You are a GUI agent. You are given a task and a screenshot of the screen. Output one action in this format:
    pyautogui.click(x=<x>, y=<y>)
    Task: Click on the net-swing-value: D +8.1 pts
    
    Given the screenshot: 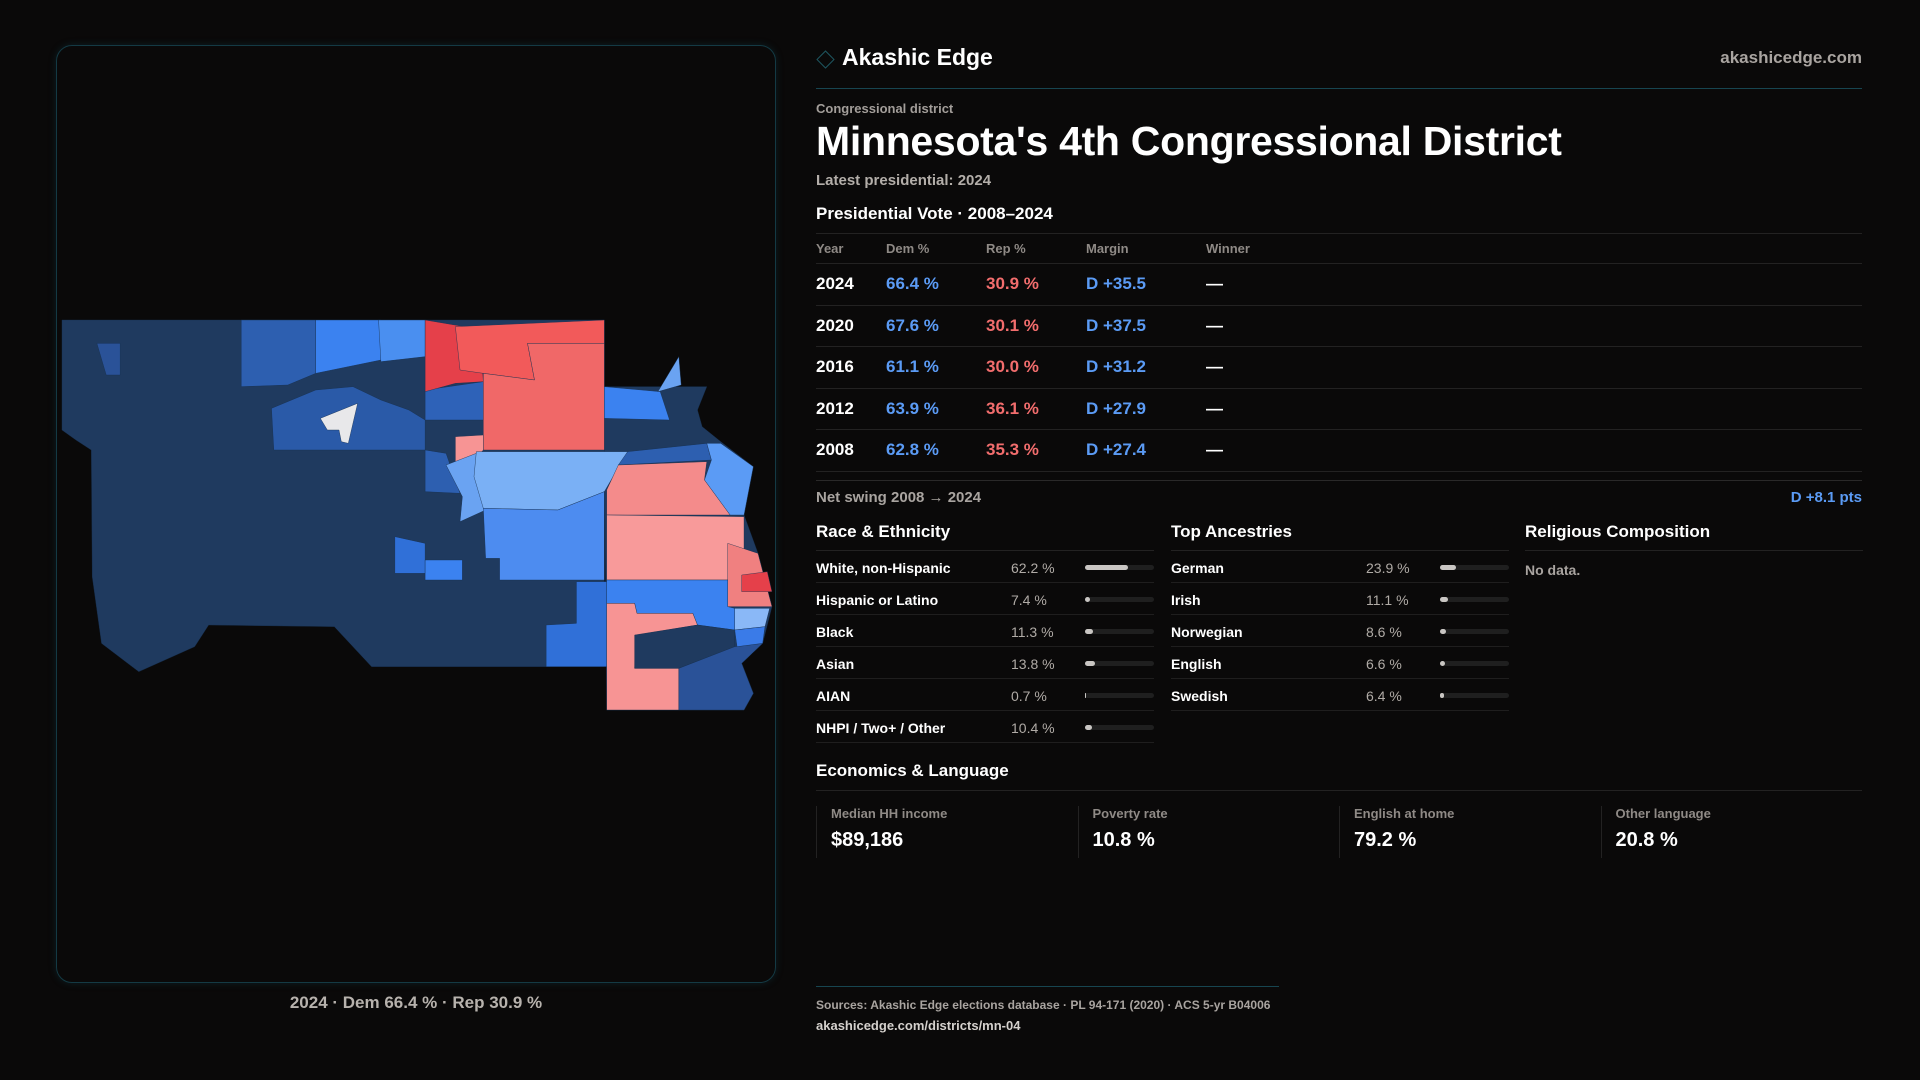 What is the action you would take?
    pyautogui.click(x=1826, y=497)
    